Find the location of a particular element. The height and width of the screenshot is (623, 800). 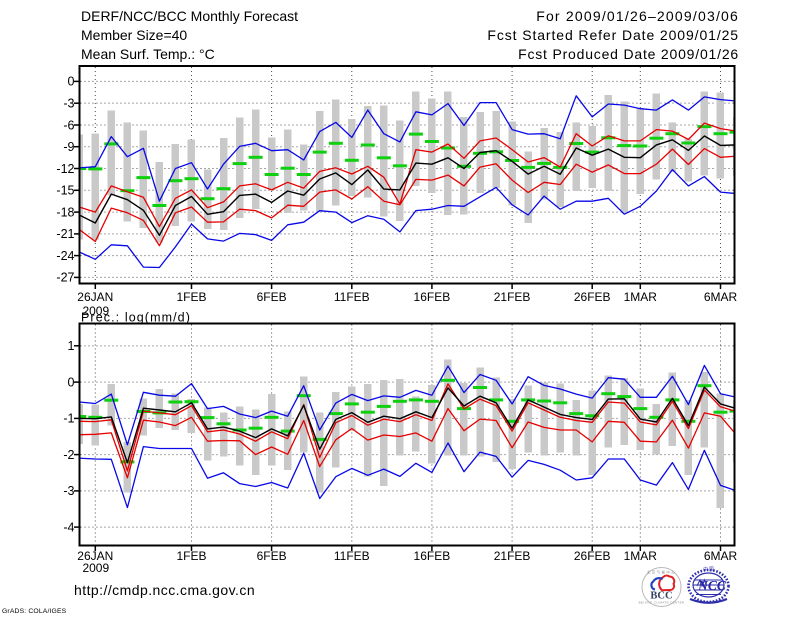

svg-text: For 2009/01/26–2009/03/06 is located at coordinates (637, 16).